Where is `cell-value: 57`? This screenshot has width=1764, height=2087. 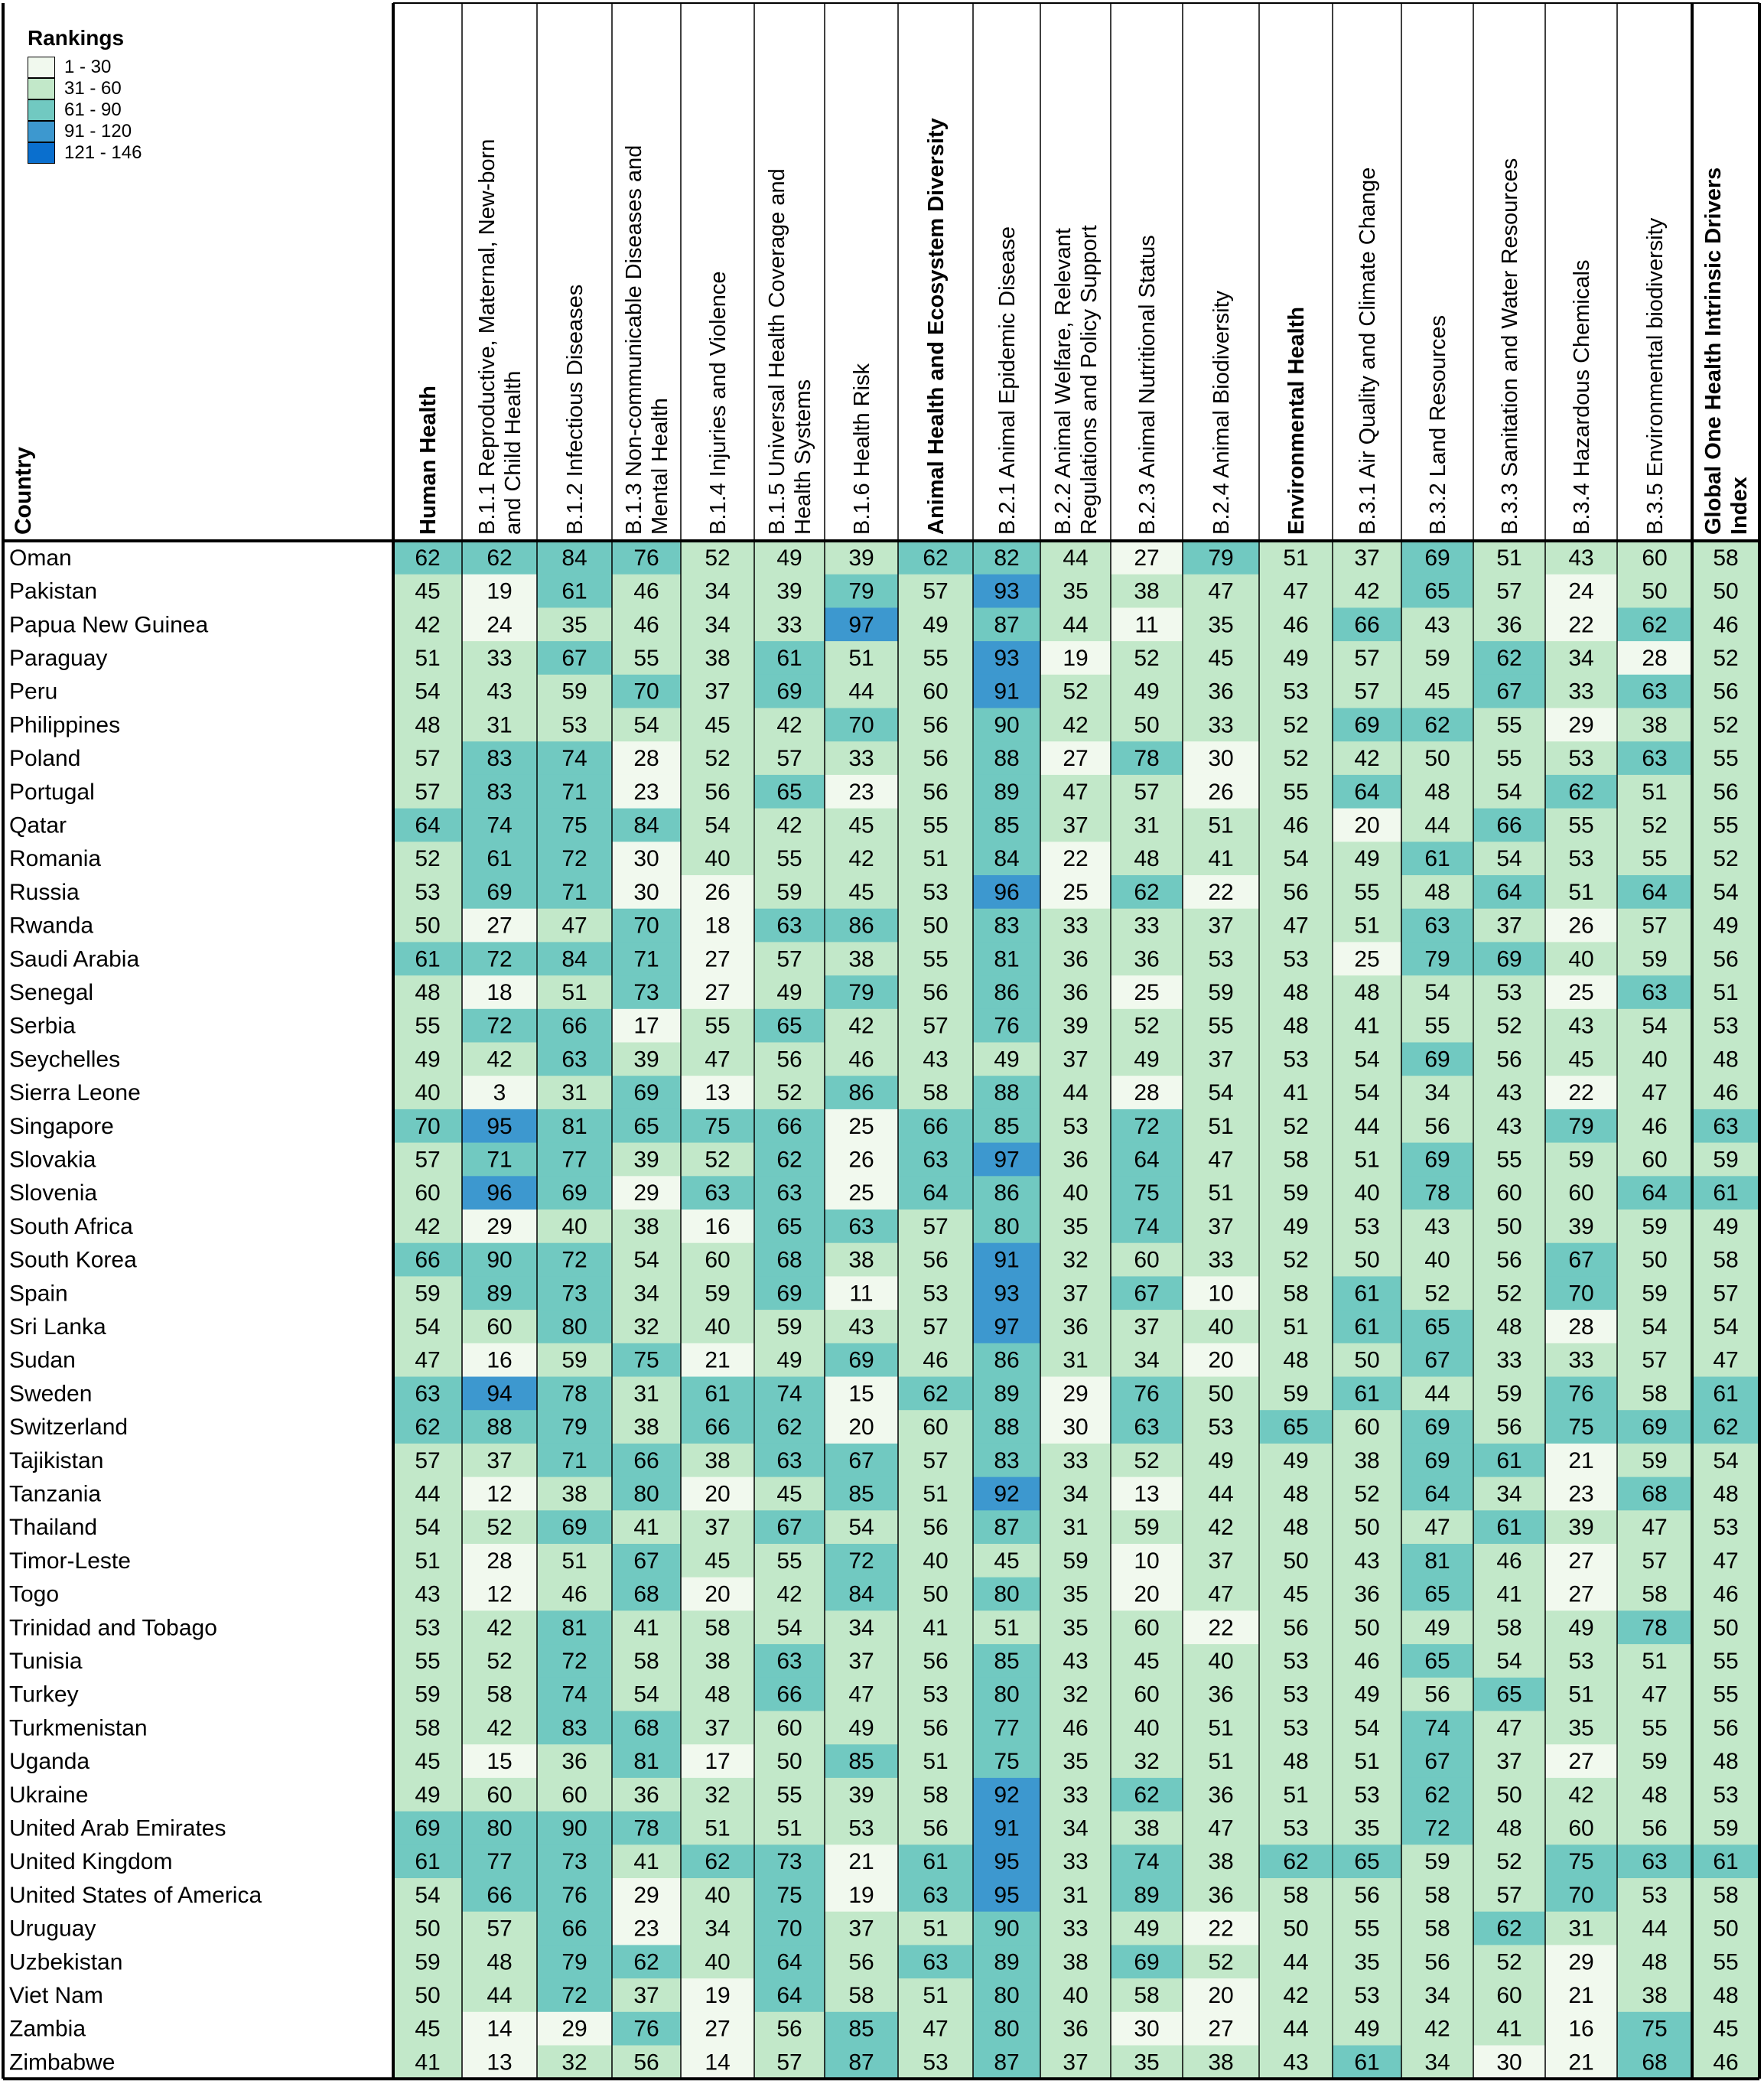 cell-value: 57 is located at coordinates (1509, 1895).